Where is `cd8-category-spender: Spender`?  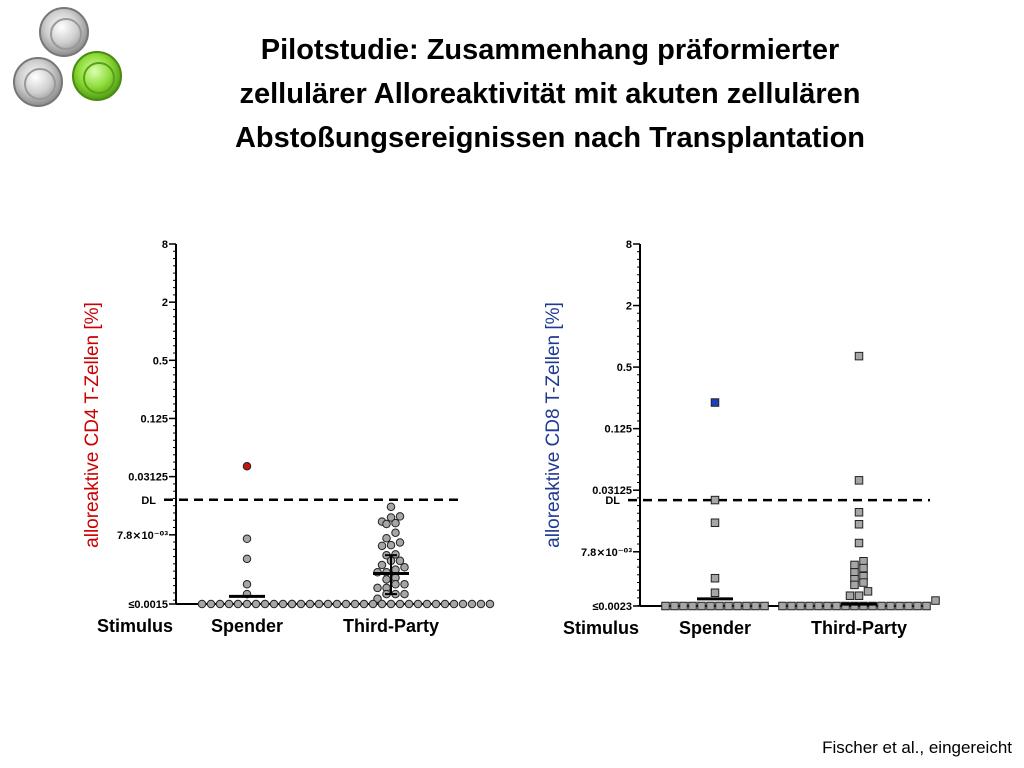 cd8-category-spender: Spender is located at coordinates (715, 628).